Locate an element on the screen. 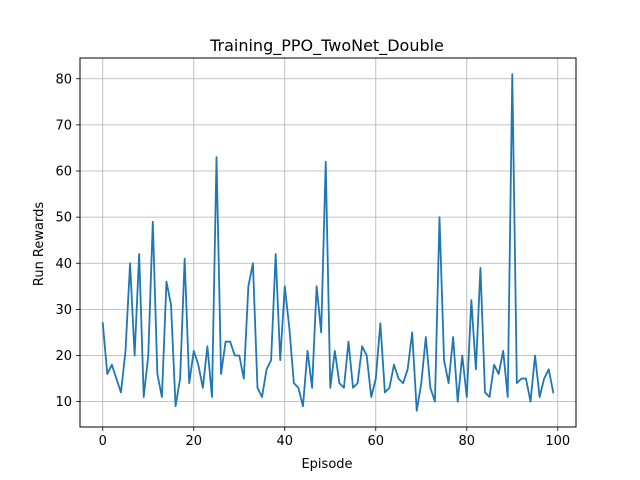 This screenshot has height=480, width=640. y-tick-label: 80 is located at coordinates (63, 79).